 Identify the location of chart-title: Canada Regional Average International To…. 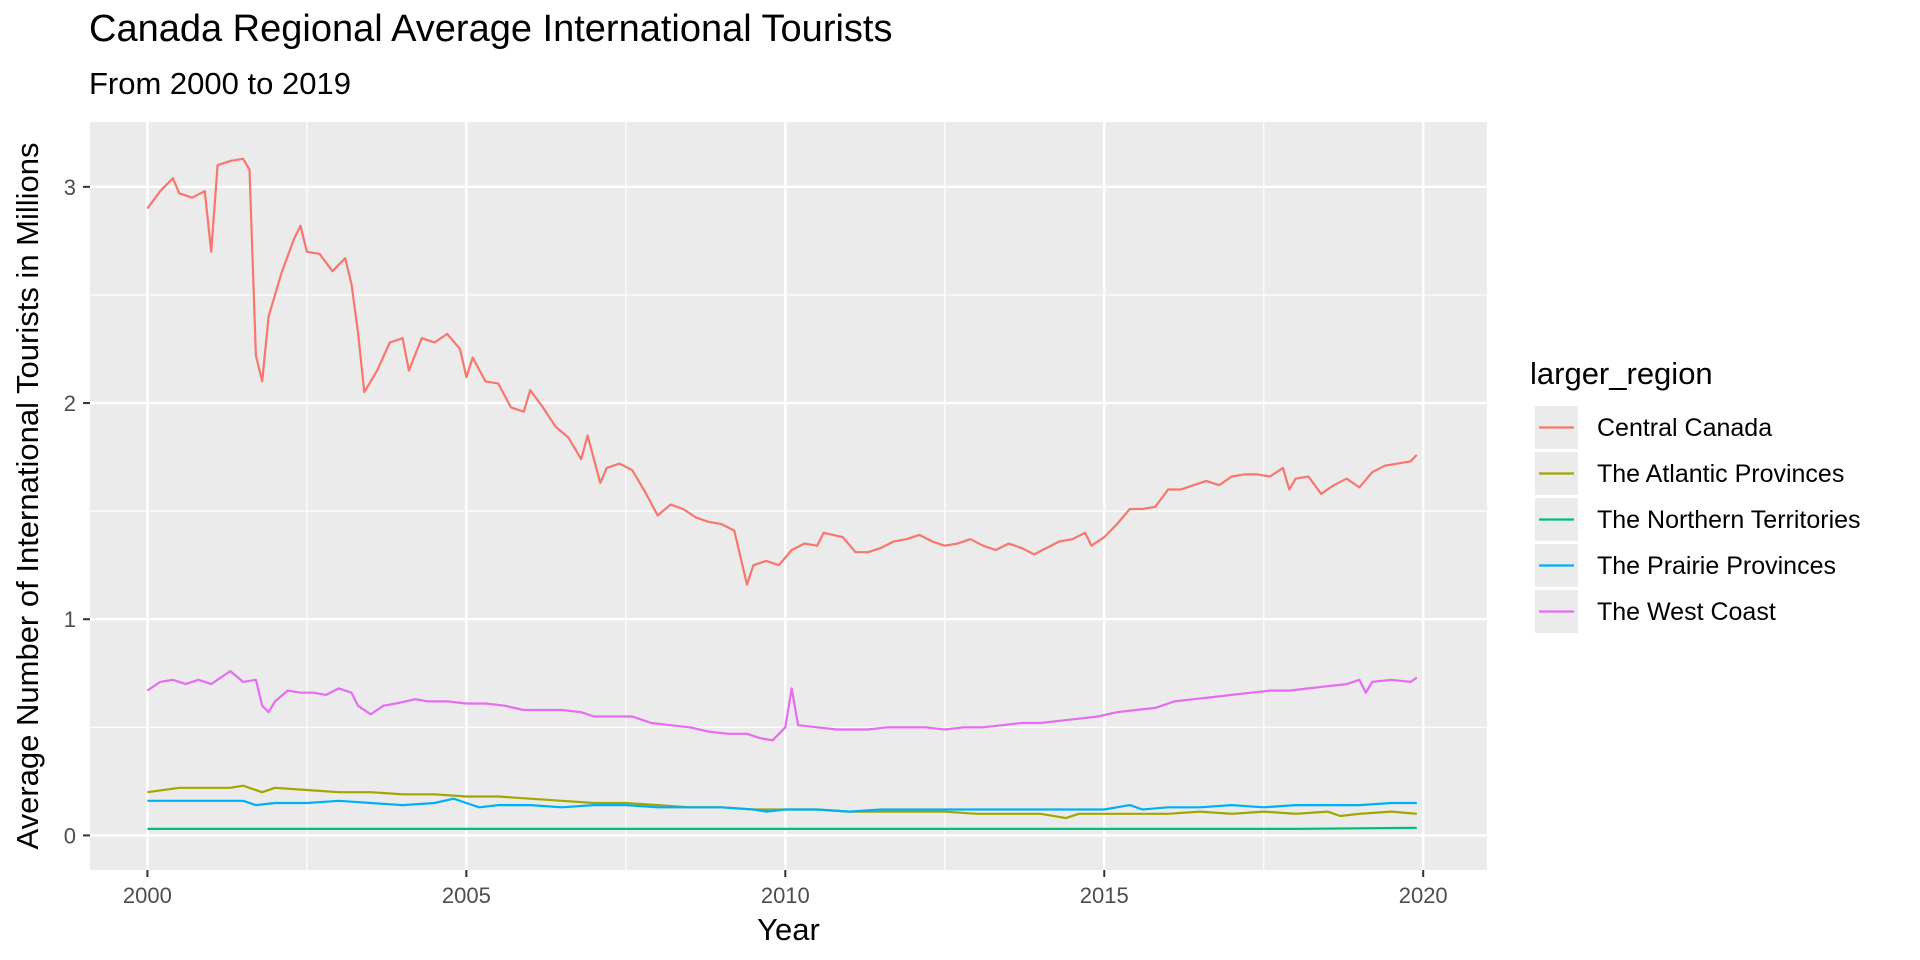
(491, 29).